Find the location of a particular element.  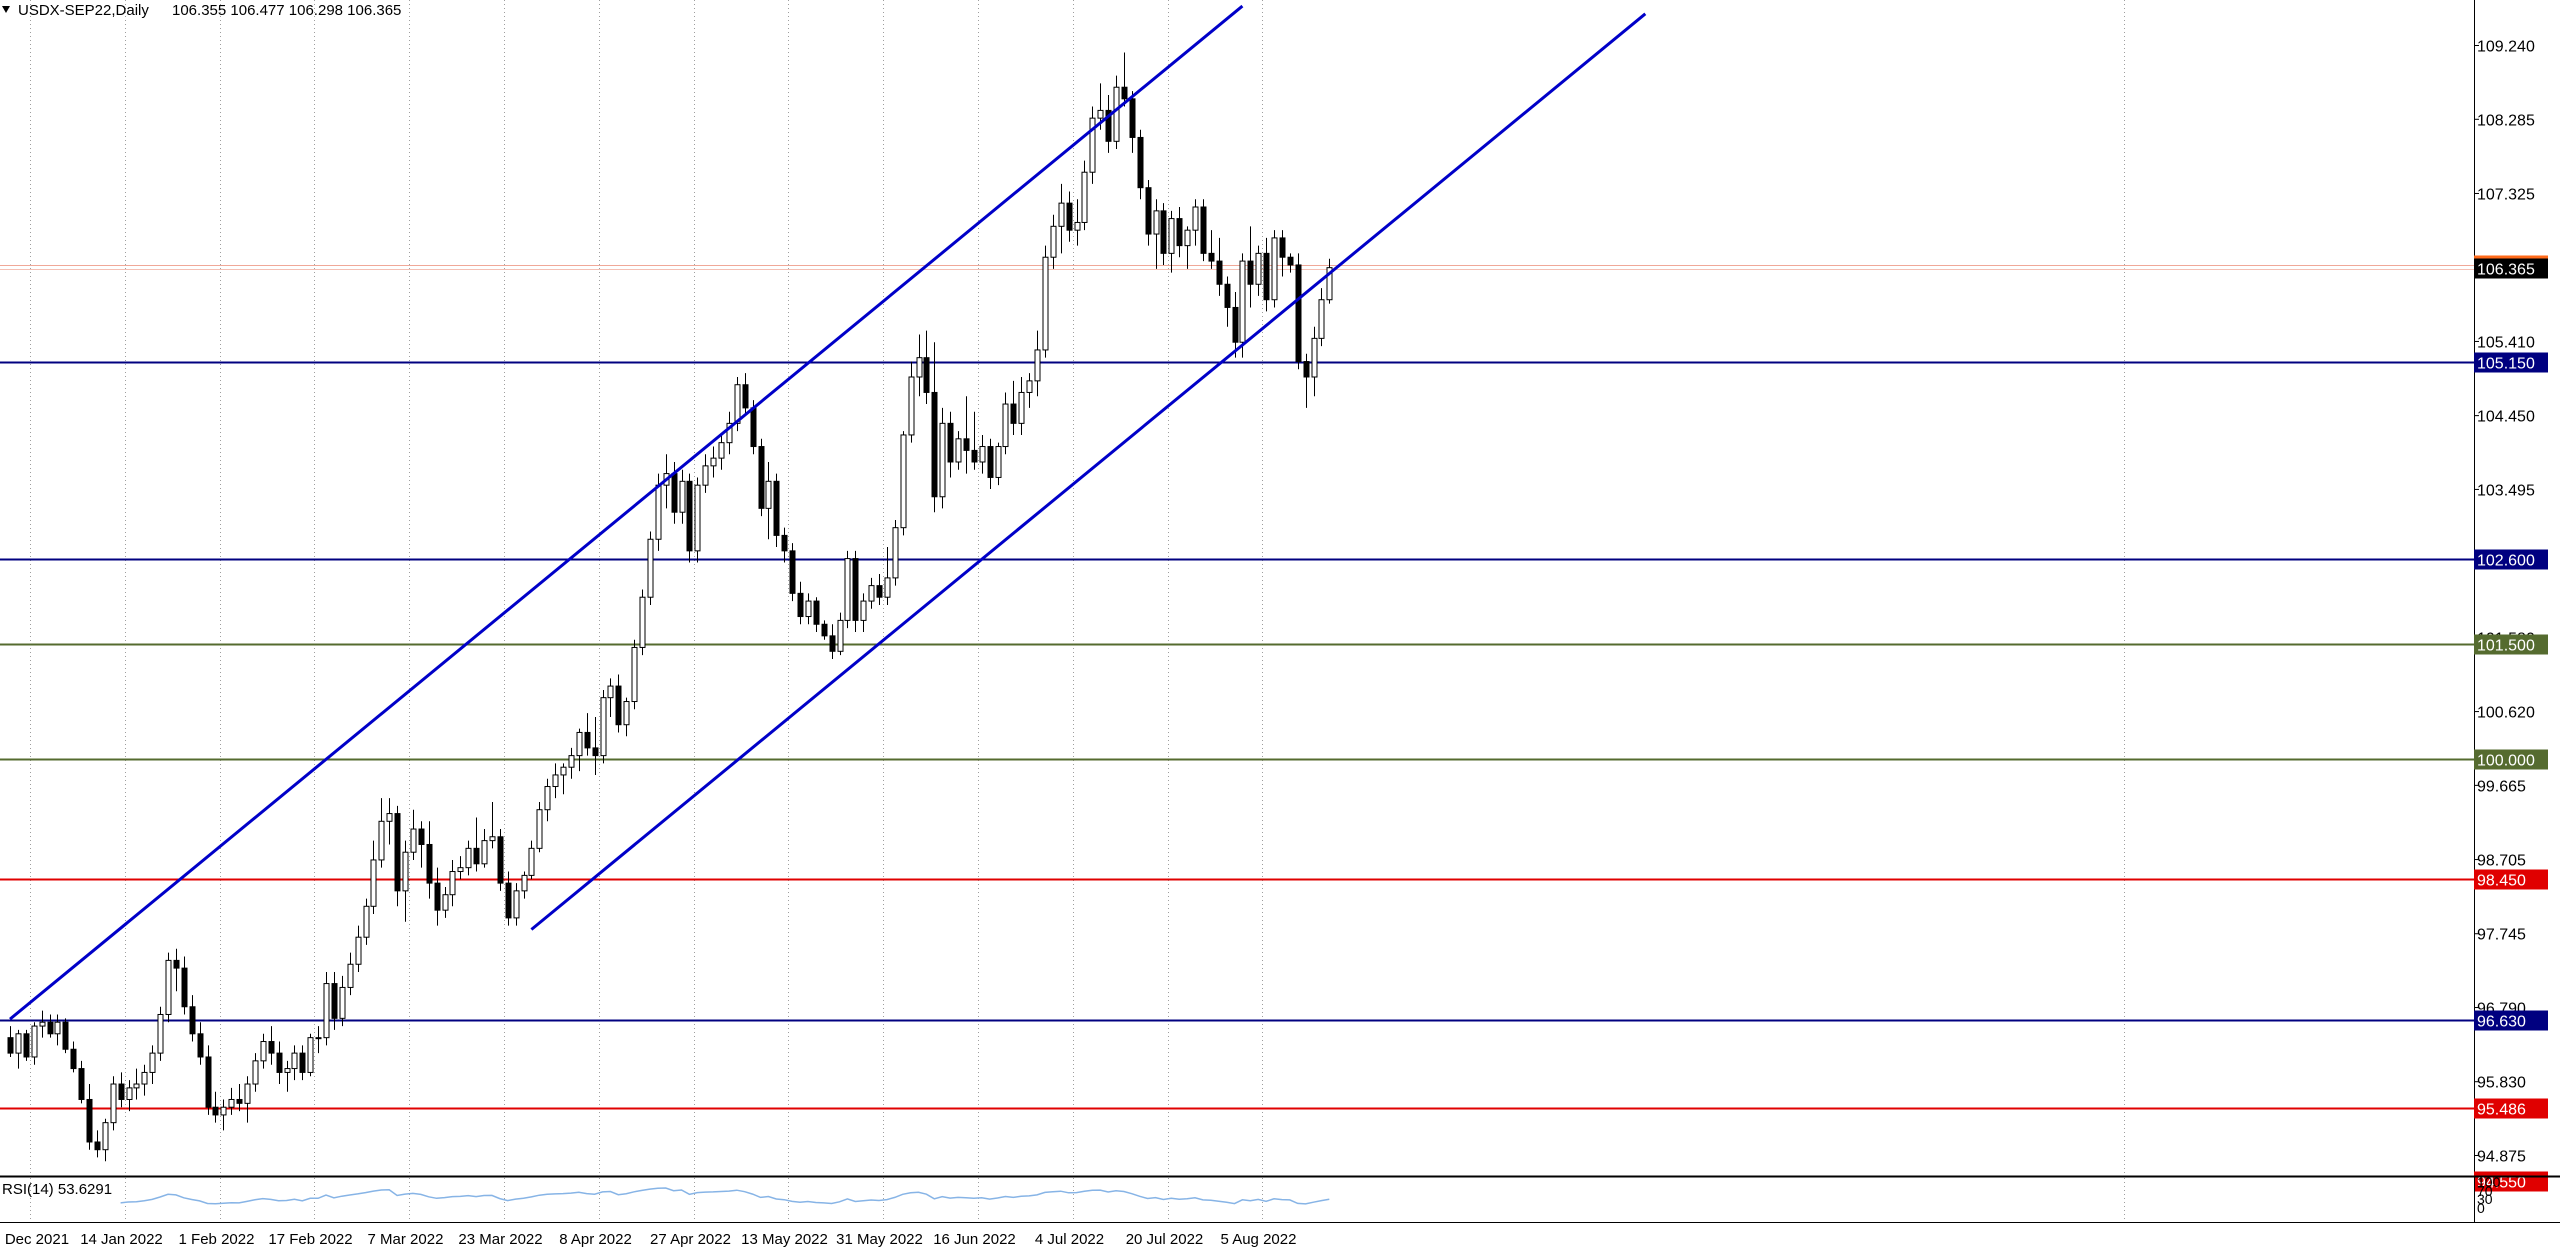

time-axis-label: 29 Dec 2021 is located at coordinates (34, 1239).